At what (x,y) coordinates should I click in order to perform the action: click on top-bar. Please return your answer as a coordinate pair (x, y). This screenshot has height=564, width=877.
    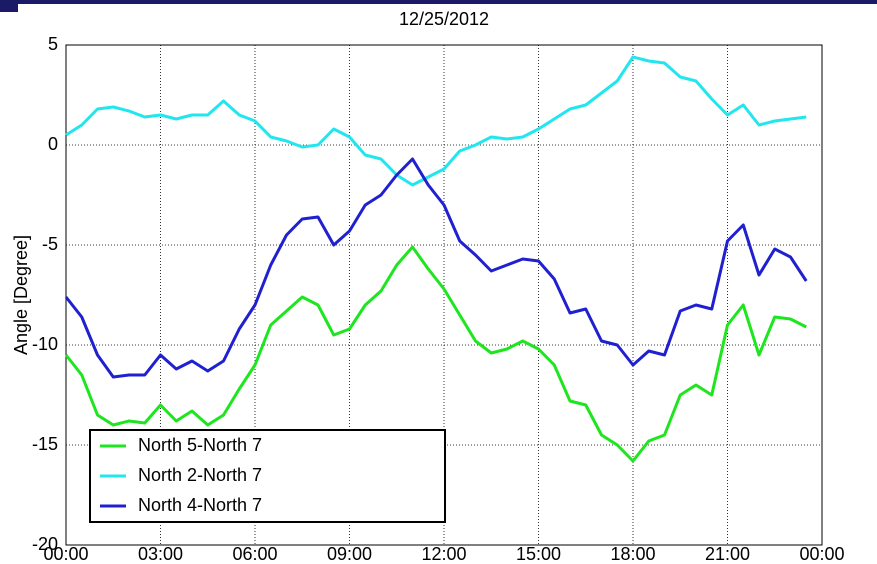
    Looking at the image, I should click on (438, 2).